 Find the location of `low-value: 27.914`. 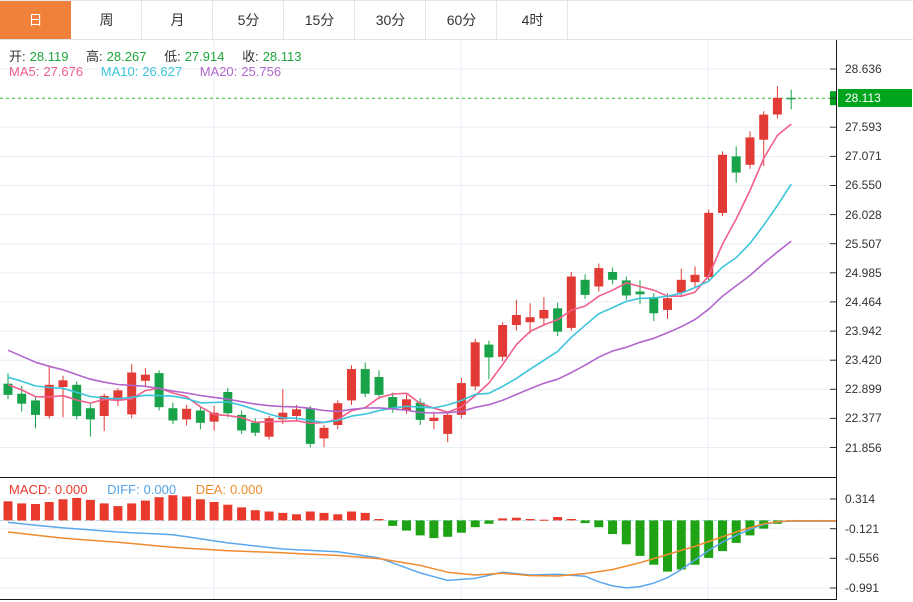

low-value: 27.914 is located at coordinates (204, 56).